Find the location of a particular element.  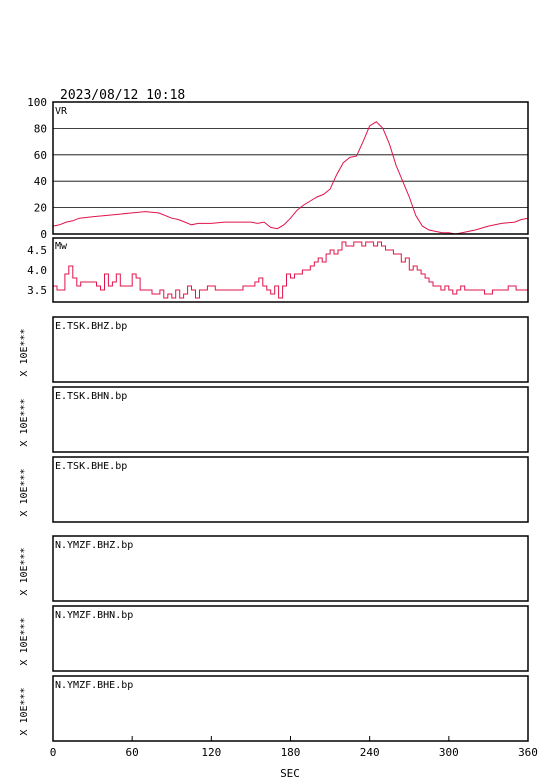

station-panel: N.YMZF.BHN.bp X 10E*** is located at coordinates (274, 638).